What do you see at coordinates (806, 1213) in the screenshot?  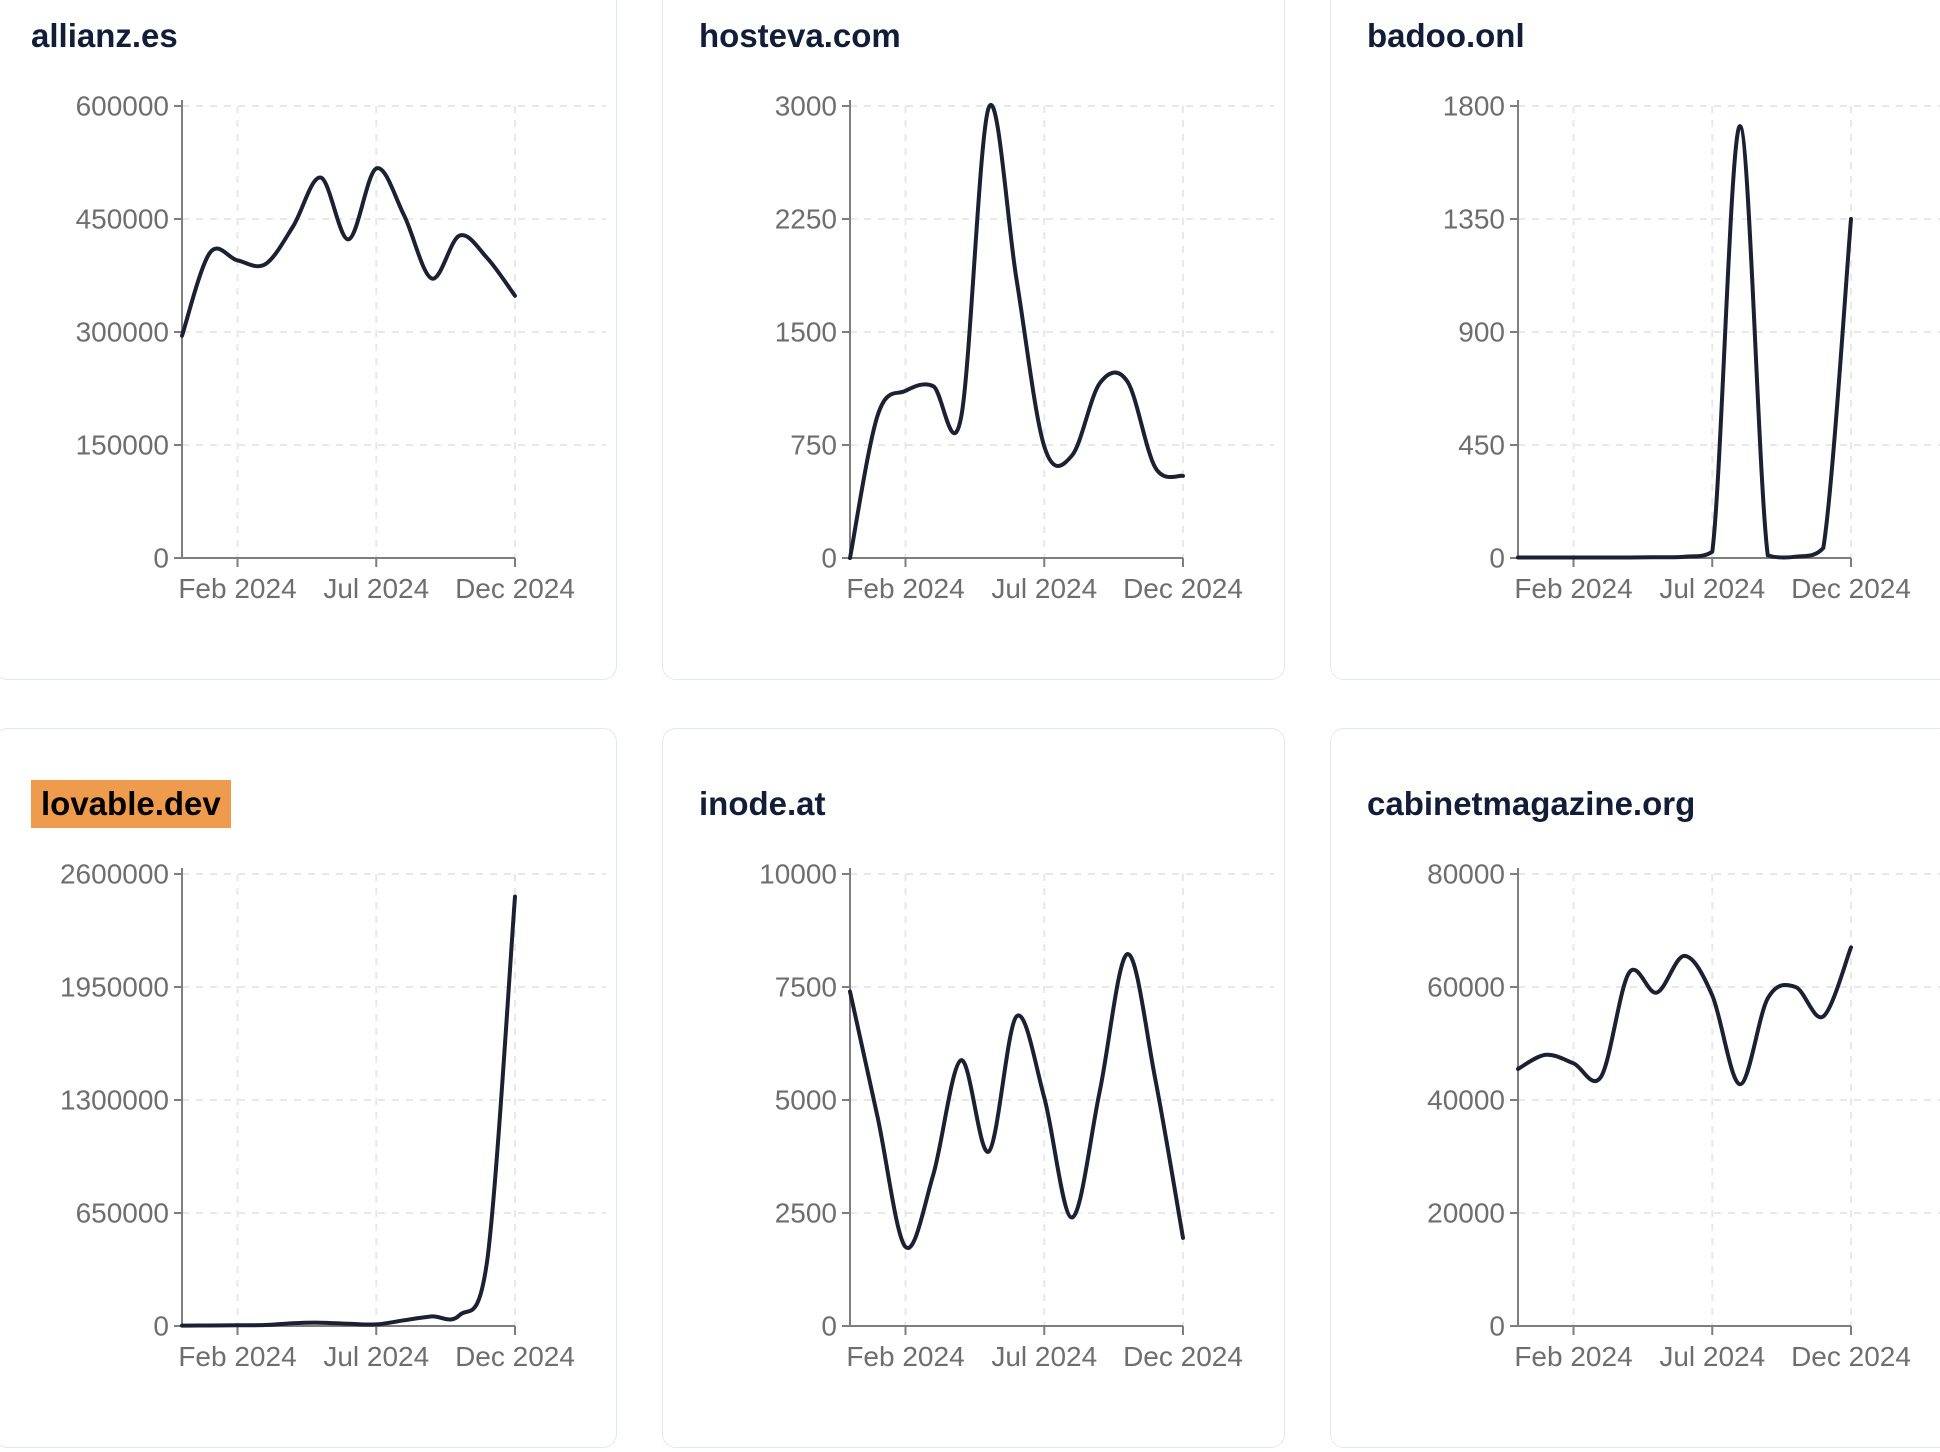 I see `svg-text: 2500` at bounding box center [806, 1213].